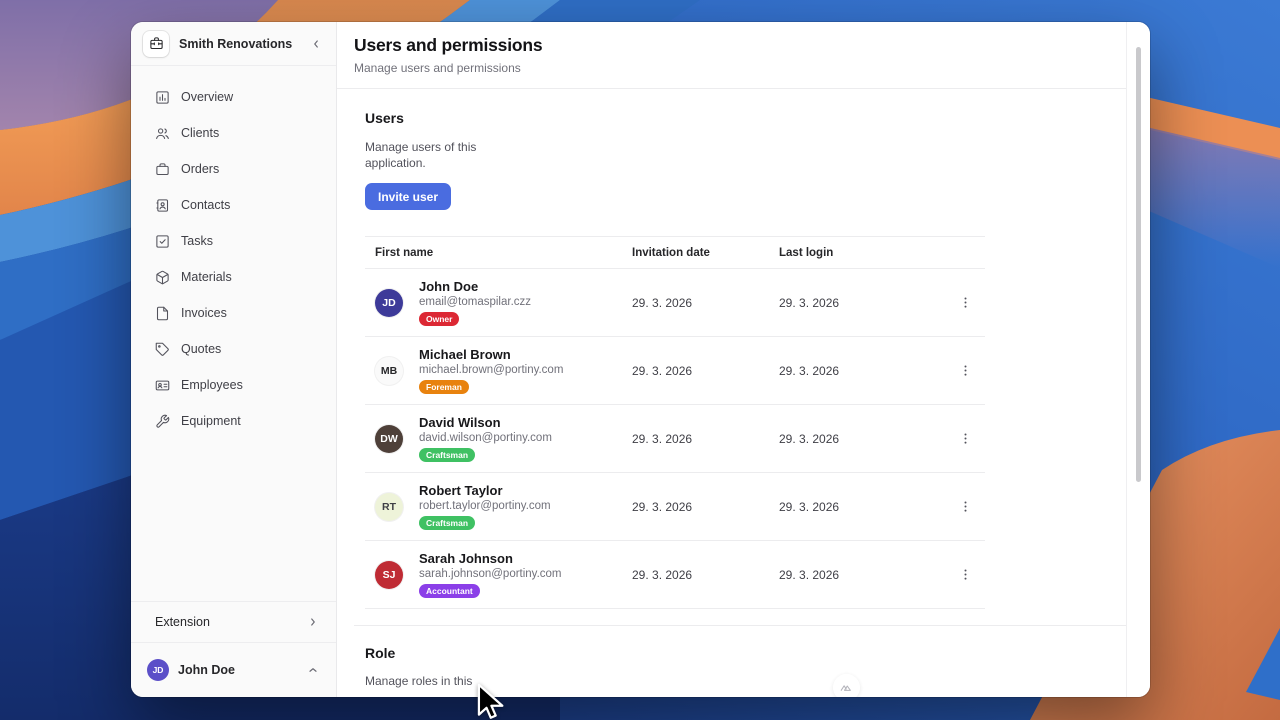 The width and height of the screenshot is (1280, 720). What do you see at coordinates (200, 169) in the screenshot?
I see `sidebar-item-label: Orders` at bounding box center [200, 169].